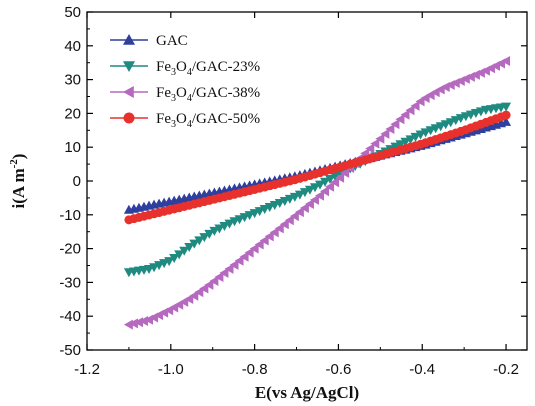 Image resolution: width=535 pixels, height=406 pixels. I want to click on legend-item-1: Fe3O4/GAC-23%, so click(185, 68).